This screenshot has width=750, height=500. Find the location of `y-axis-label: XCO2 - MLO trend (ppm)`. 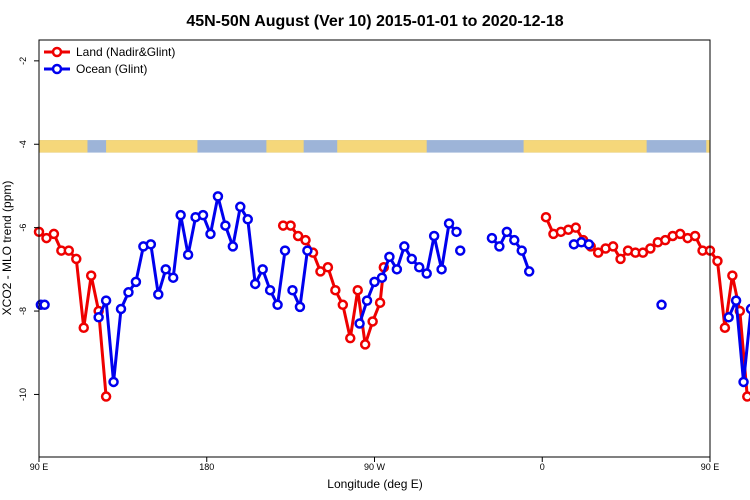

y-axis-label: XCO2 - MLO trend (ppm) is located at coordinates (7, 248).